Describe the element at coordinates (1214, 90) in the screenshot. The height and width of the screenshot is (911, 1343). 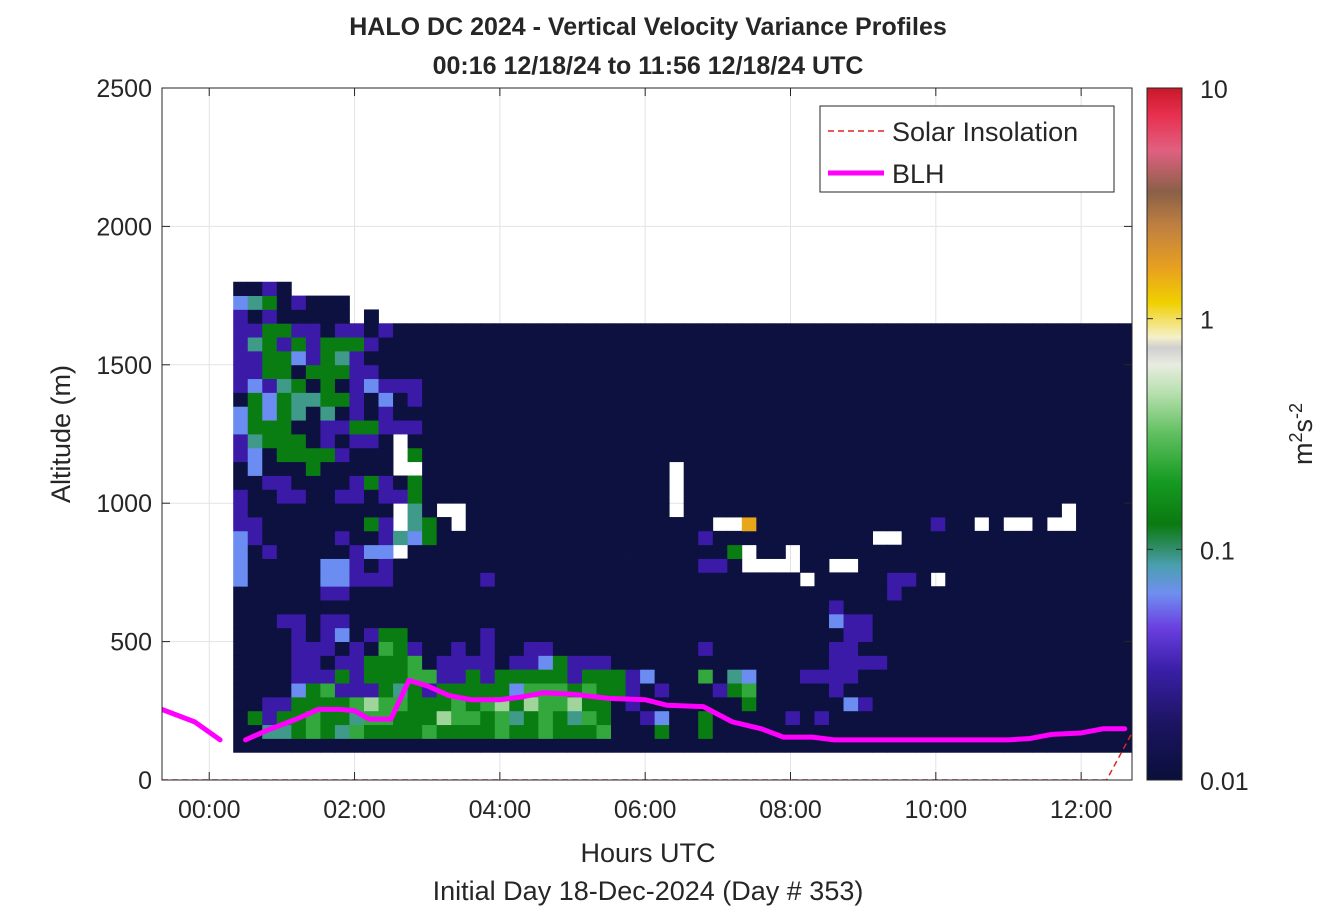
I see `colorbar-tick-label: 10` at that location.